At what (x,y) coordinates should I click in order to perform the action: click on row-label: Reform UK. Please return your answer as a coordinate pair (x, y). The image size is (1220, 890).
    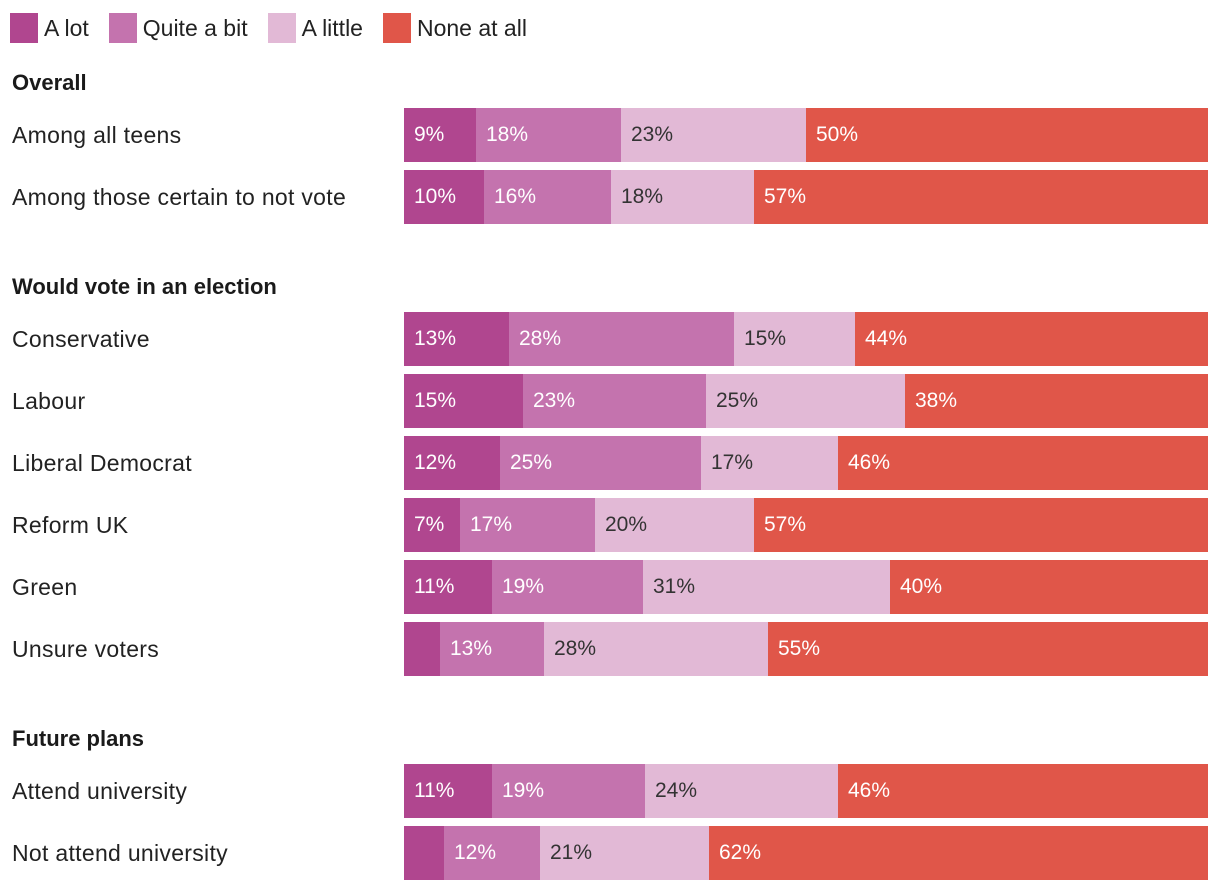
    Looking at the image, I should click on (70, 525).